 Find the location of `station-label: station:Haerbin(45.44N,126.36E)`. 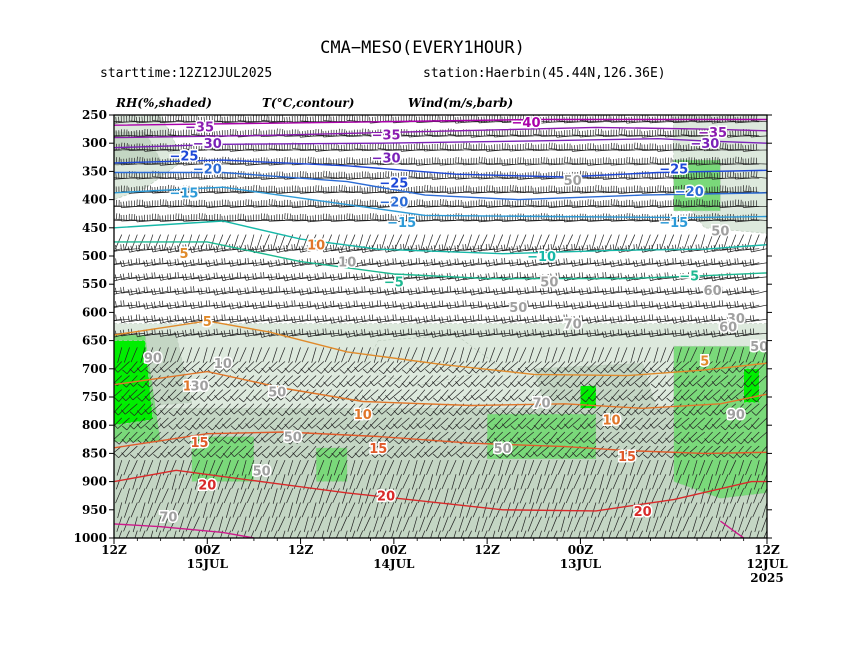

station-label: station:Haerbin(45.44N,126.36E) is located at coordinates (544, 73).